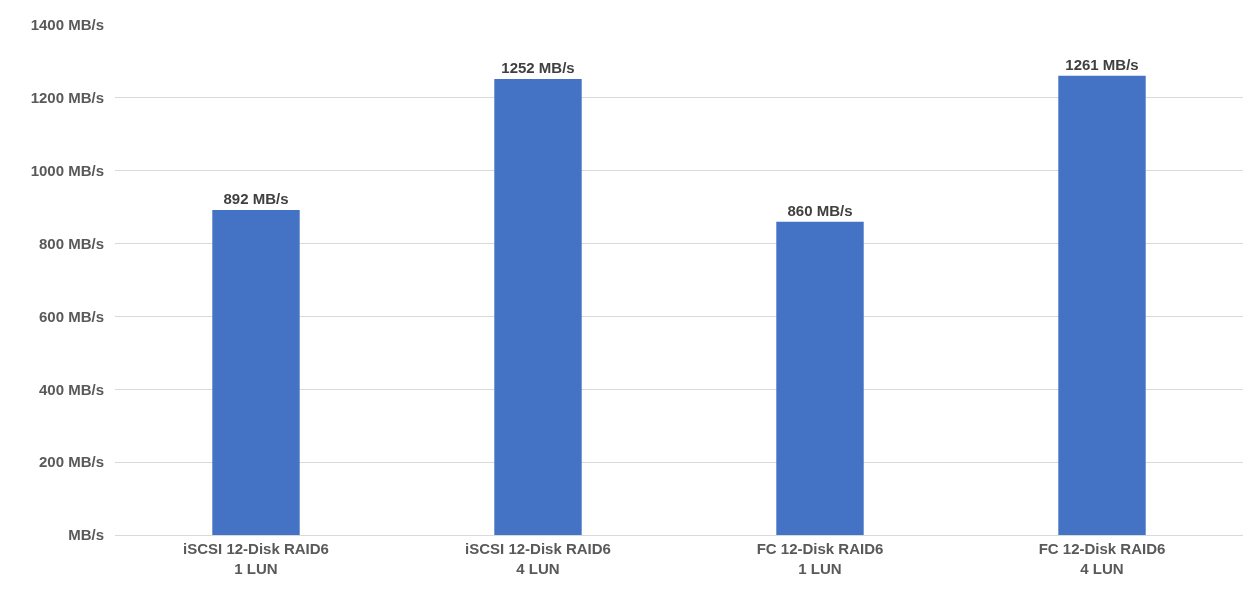  I want to click on data-label: 892 MB/s, so click(256, 199).